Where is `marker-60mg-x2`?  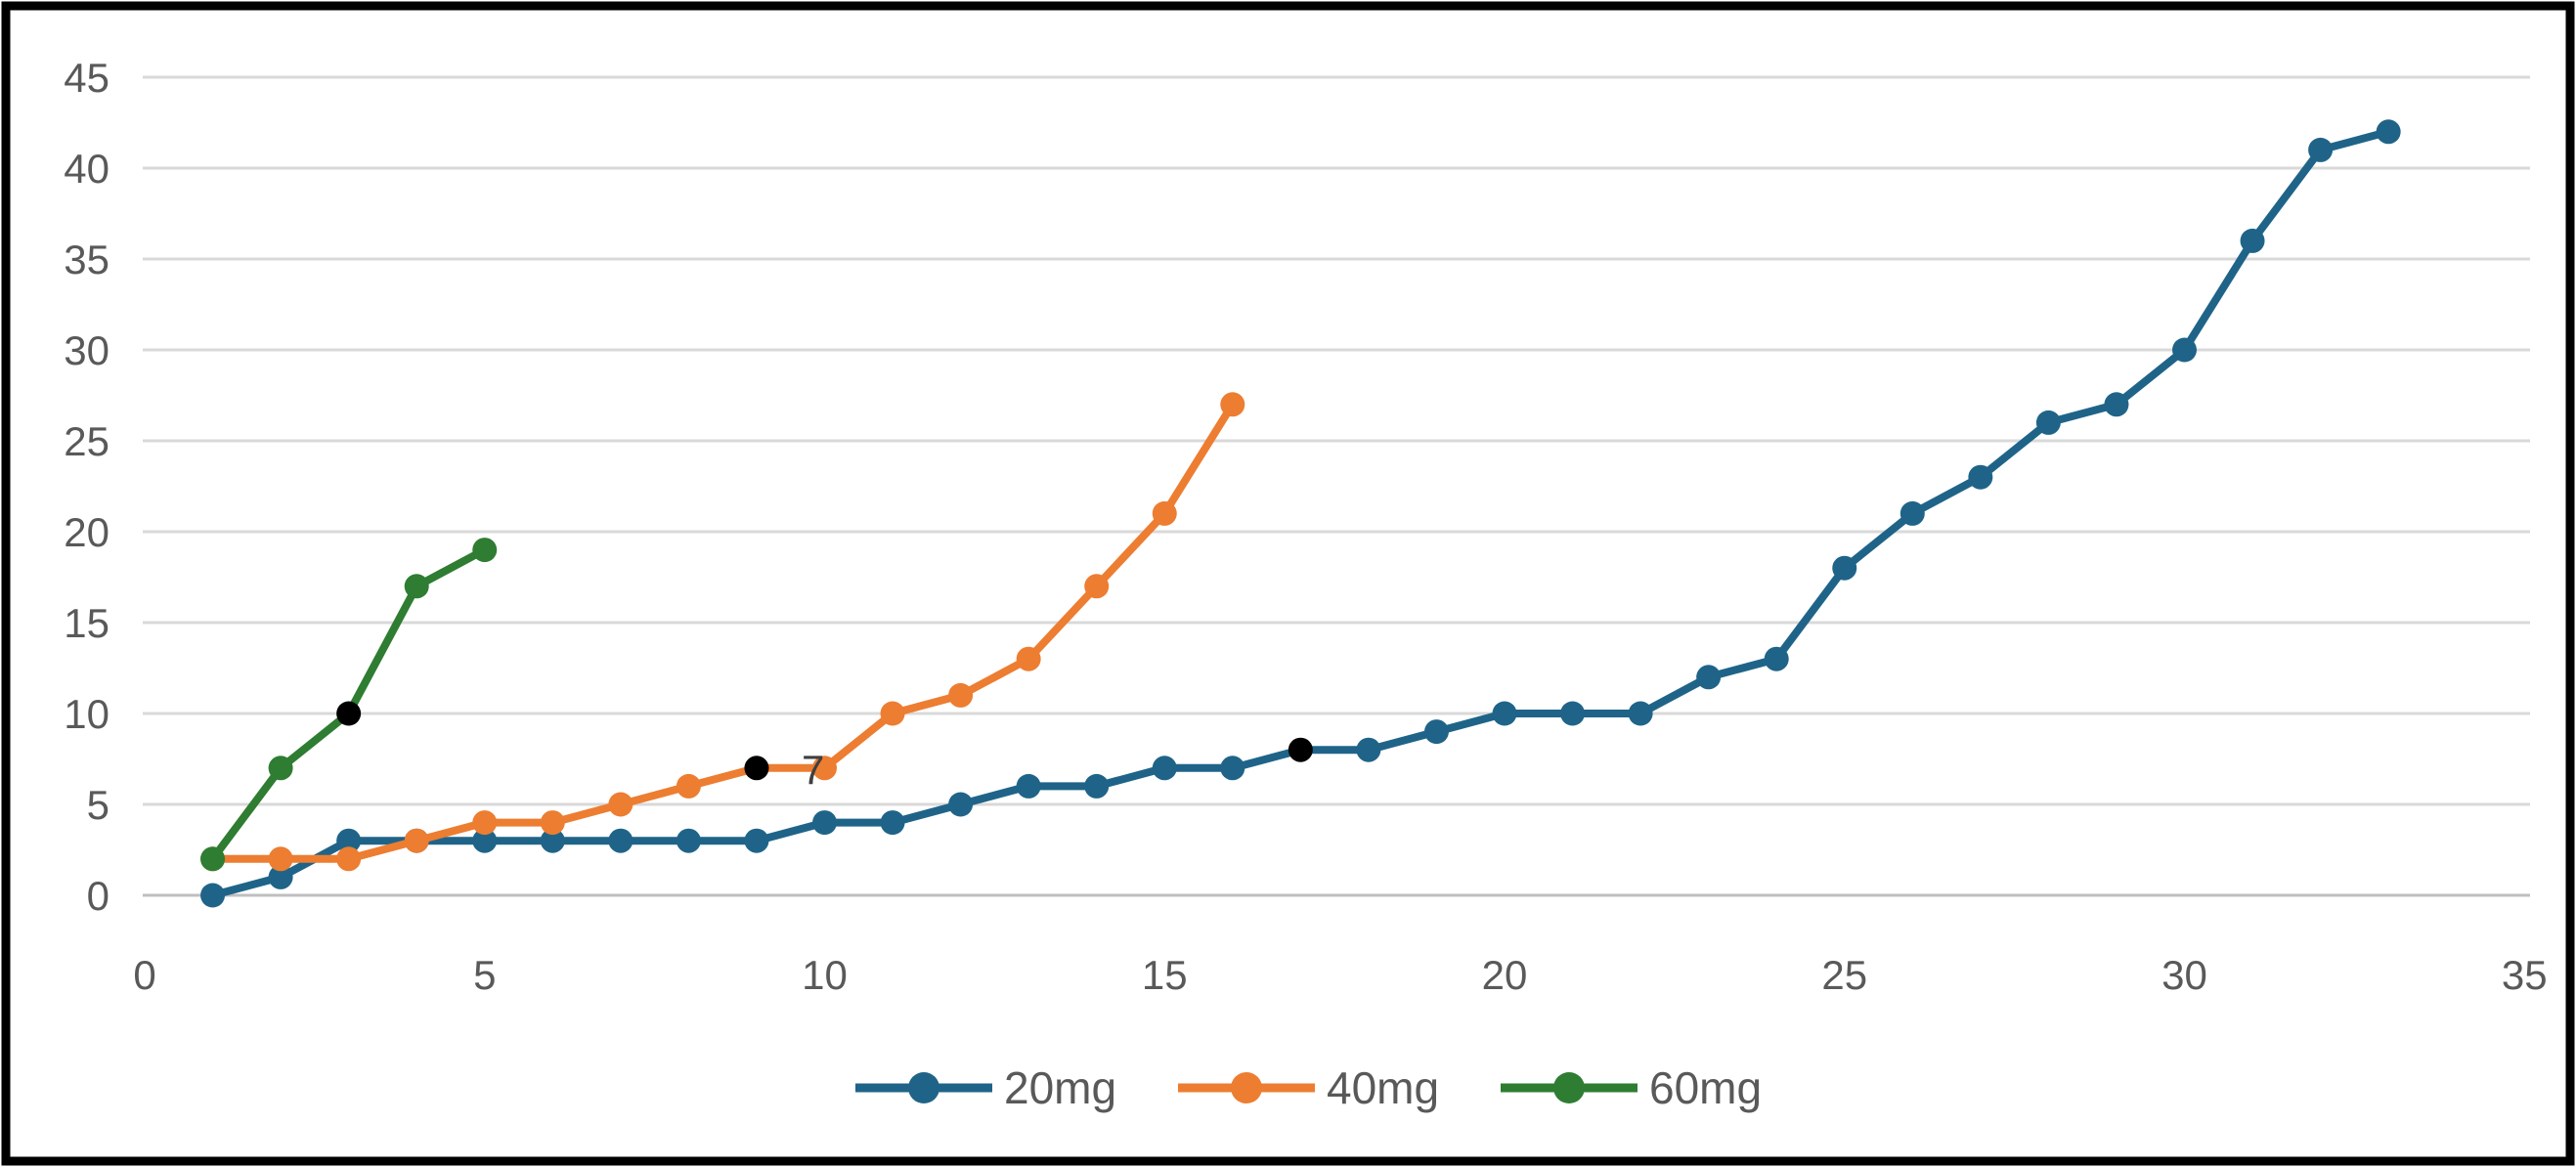
marker-60mg-x2 is located at coordinates (280, 768).